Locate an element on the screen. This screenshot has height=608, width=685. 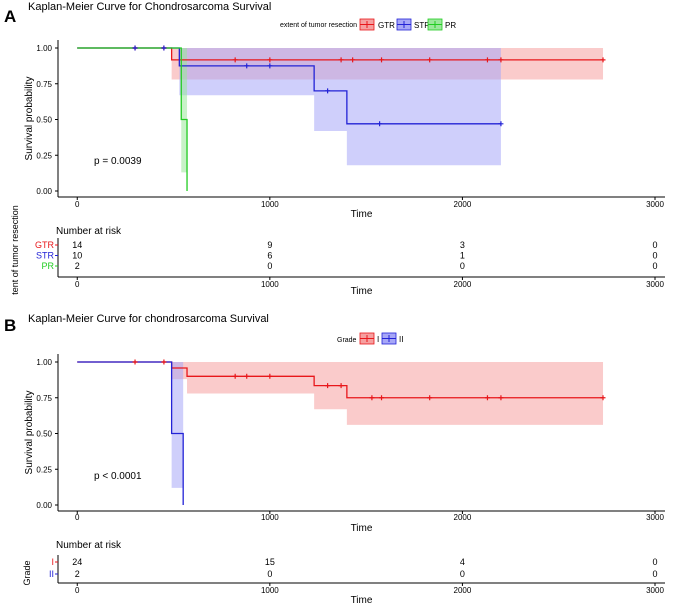
risk-count: 4 is located at coordinates (462, 562).